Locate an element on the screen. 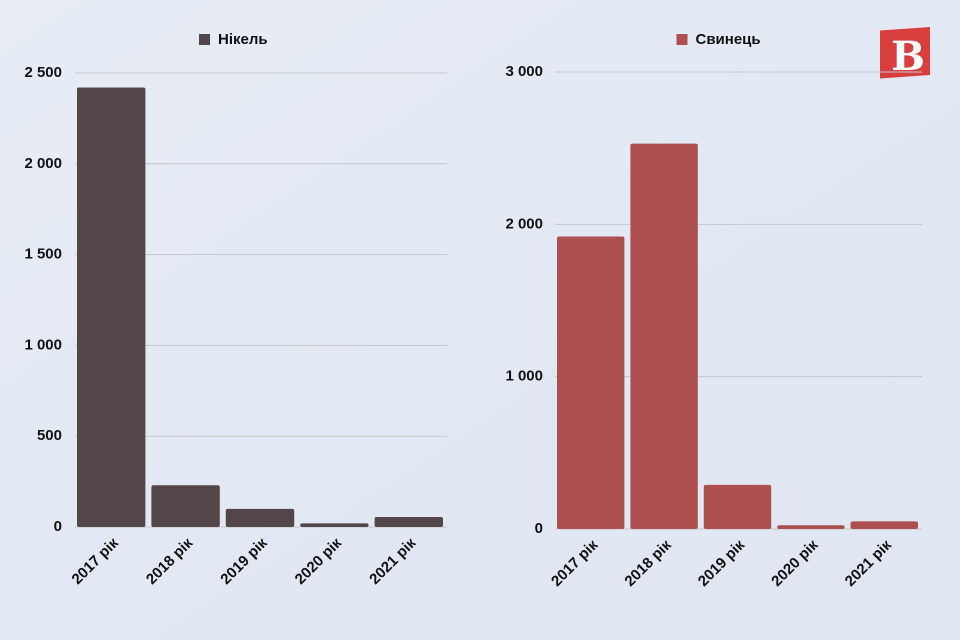 This screenshot has height=640, width=960. y-tick-label: 2 500 is located at coordinates (43, 72).